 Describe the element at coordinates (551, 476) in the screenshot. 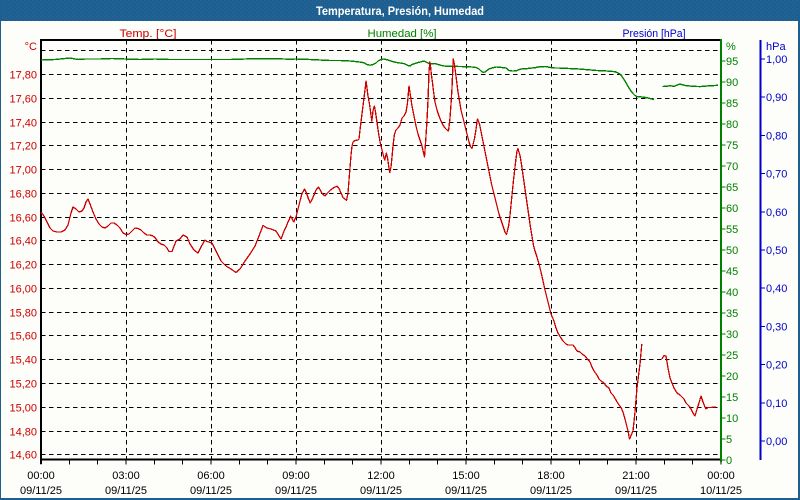

I see `svg-text: 18:00` at that location.